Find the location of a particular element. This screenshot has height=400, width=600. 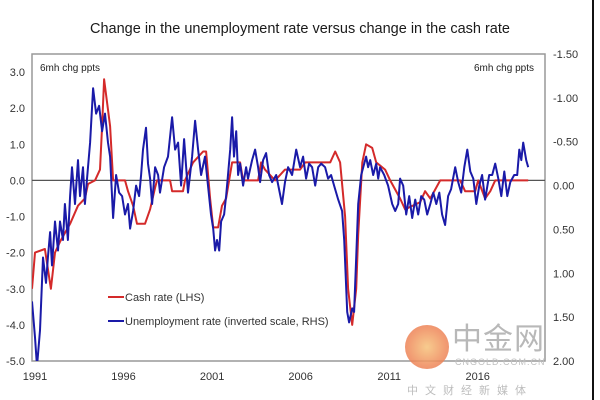

left-tick-label: -5.0 is located at coordinates (15, 362).